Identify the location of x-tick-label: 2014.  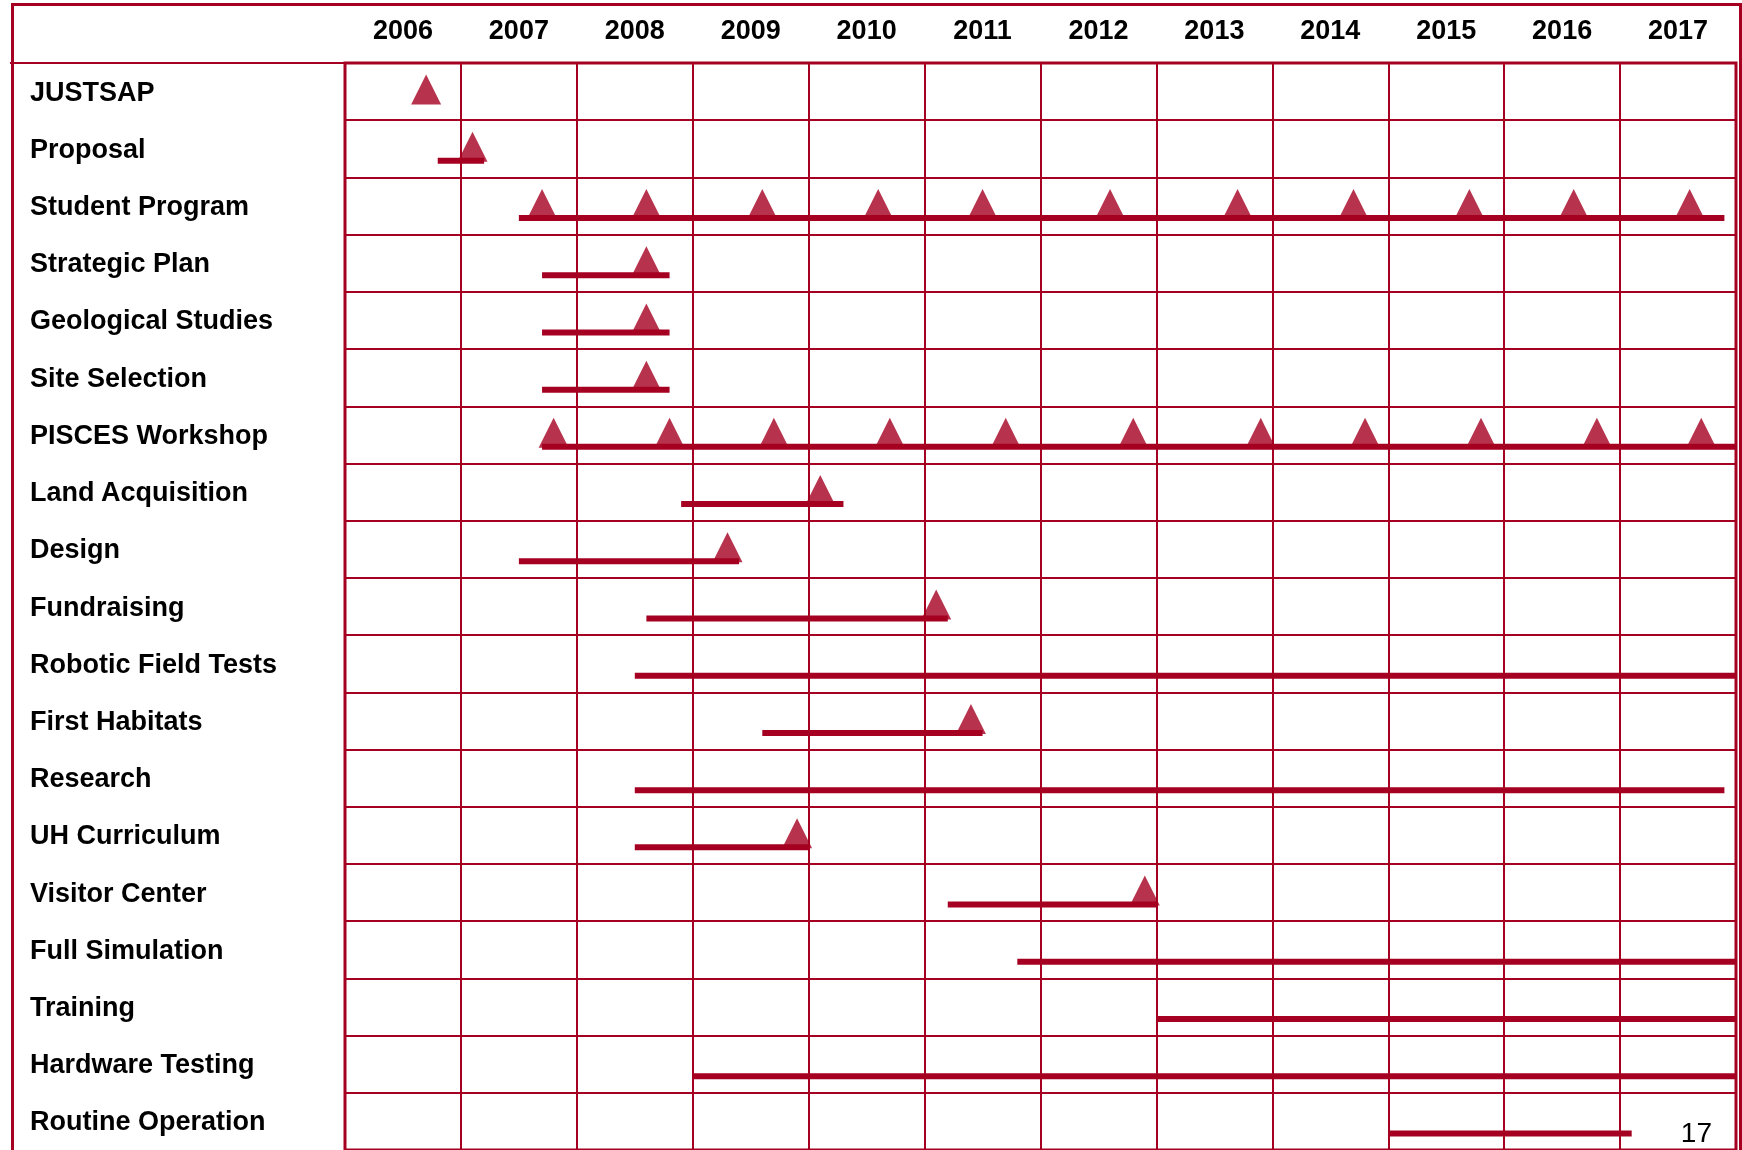
(1330, 29).